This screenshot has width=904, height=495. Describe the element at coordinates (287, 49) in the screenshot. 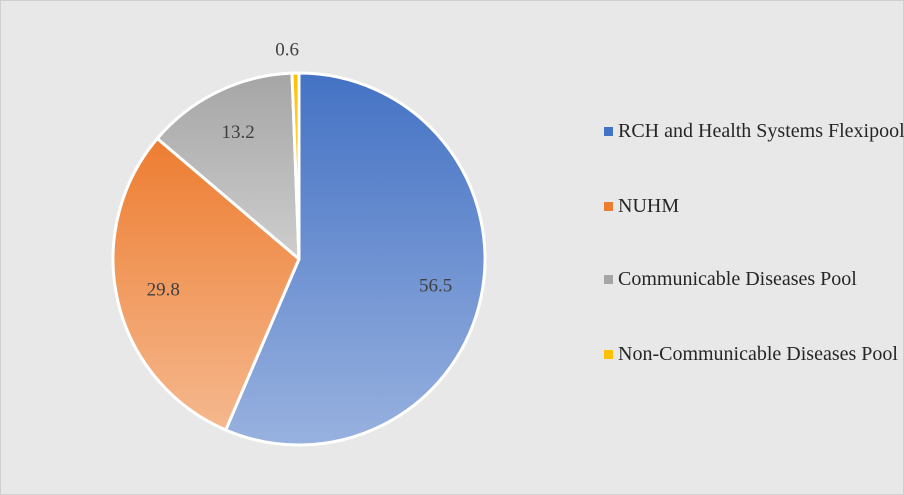

I see `data-label: 0.6` at that location.